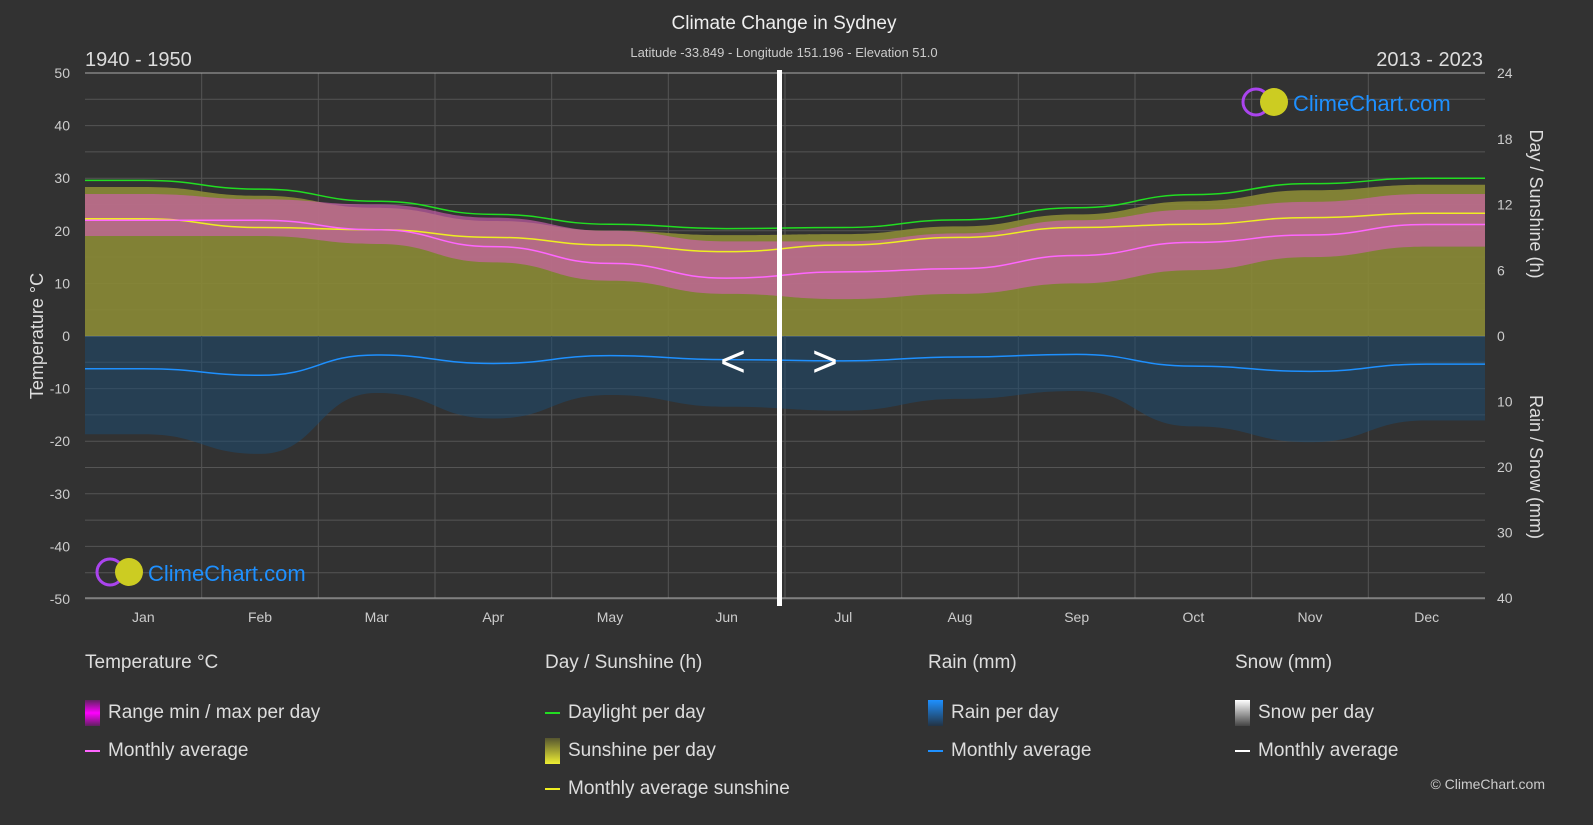 The height and width of the screenshot is (825, 1593). Describe the element at coordinates (785, 203) in the screenshot. I see `daylight-line` at that location.